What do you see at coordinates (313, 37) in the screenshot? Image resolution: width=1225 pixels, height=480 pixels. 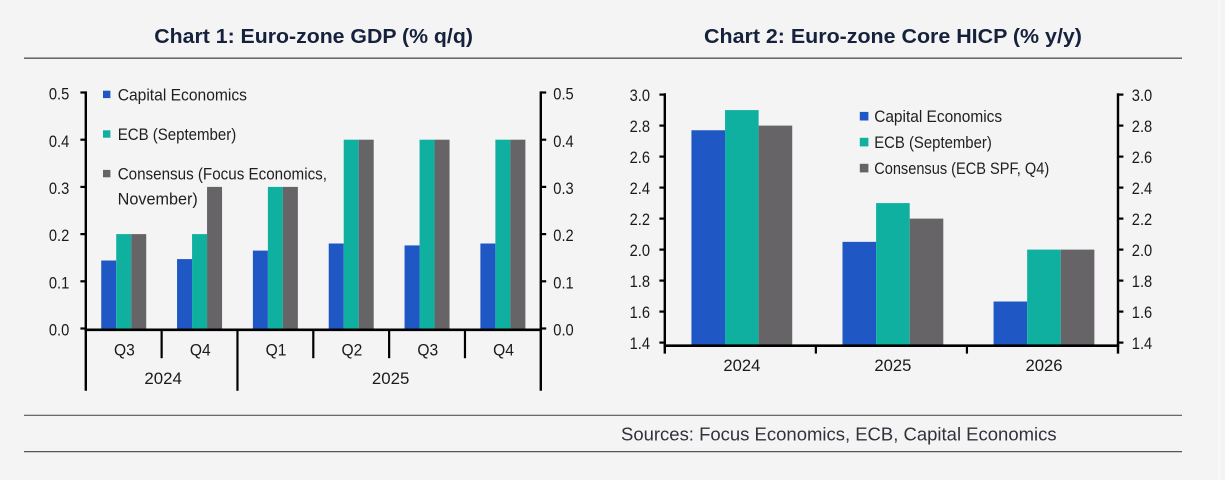 I see `svg-text: Chart 1: Euro-zone GDP (% q/q)` at bounding box center [313, 37].